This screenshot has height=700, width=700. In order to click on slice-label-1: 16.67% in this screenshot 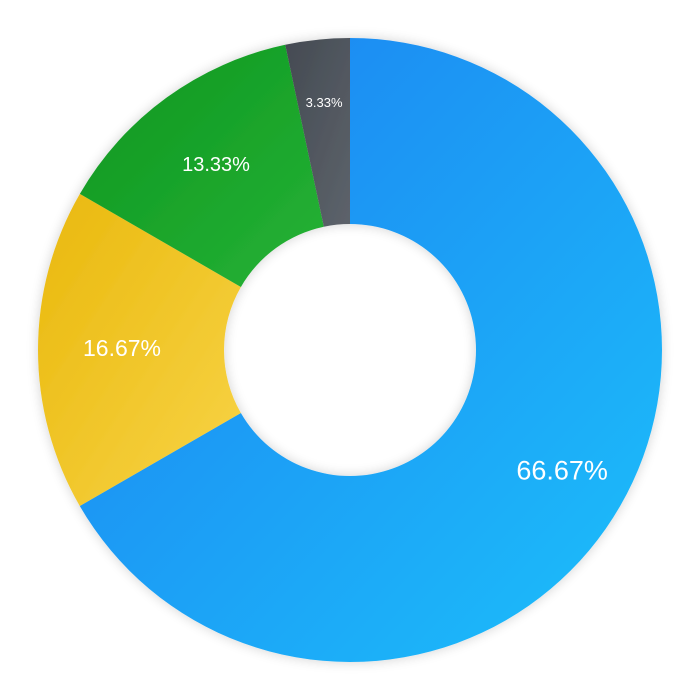, I will do `click(122, 348)`.